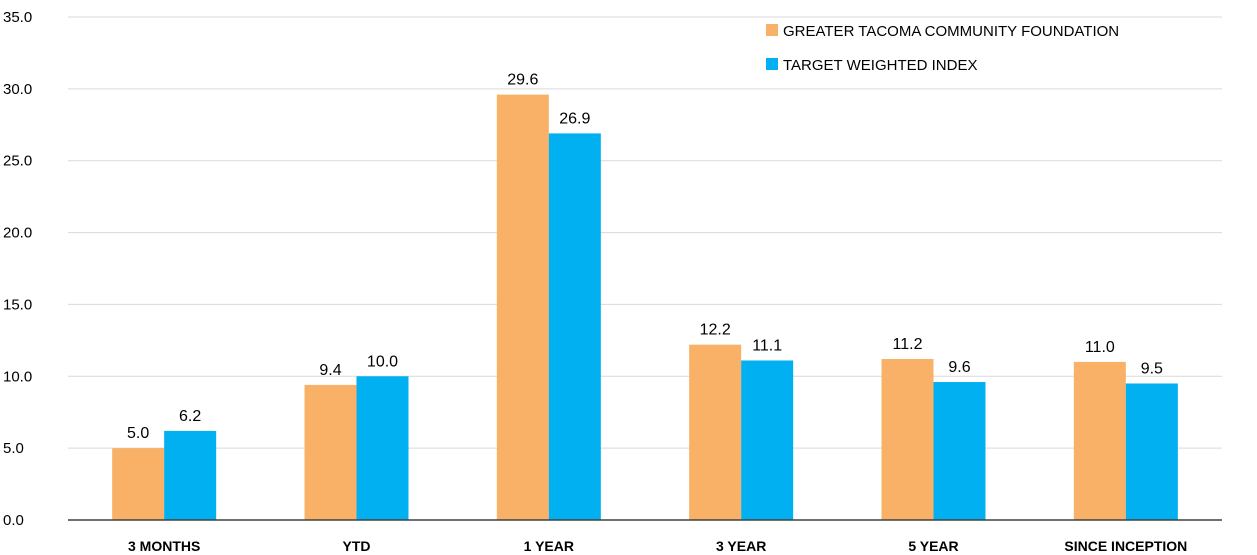  What do you see at coordinates (1100, 347) in the screenshot?
I see `data-label: 11.0` at bounding box center [1100, 347].